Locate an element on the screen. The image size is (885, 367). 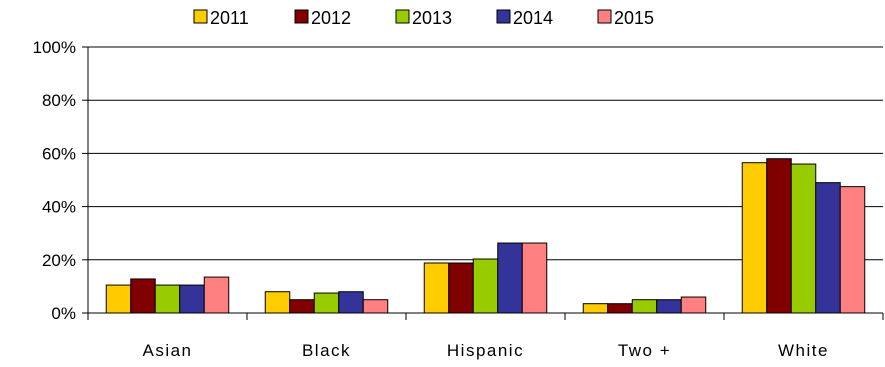
bar-2014-asian is located at coordinates (192, 299).